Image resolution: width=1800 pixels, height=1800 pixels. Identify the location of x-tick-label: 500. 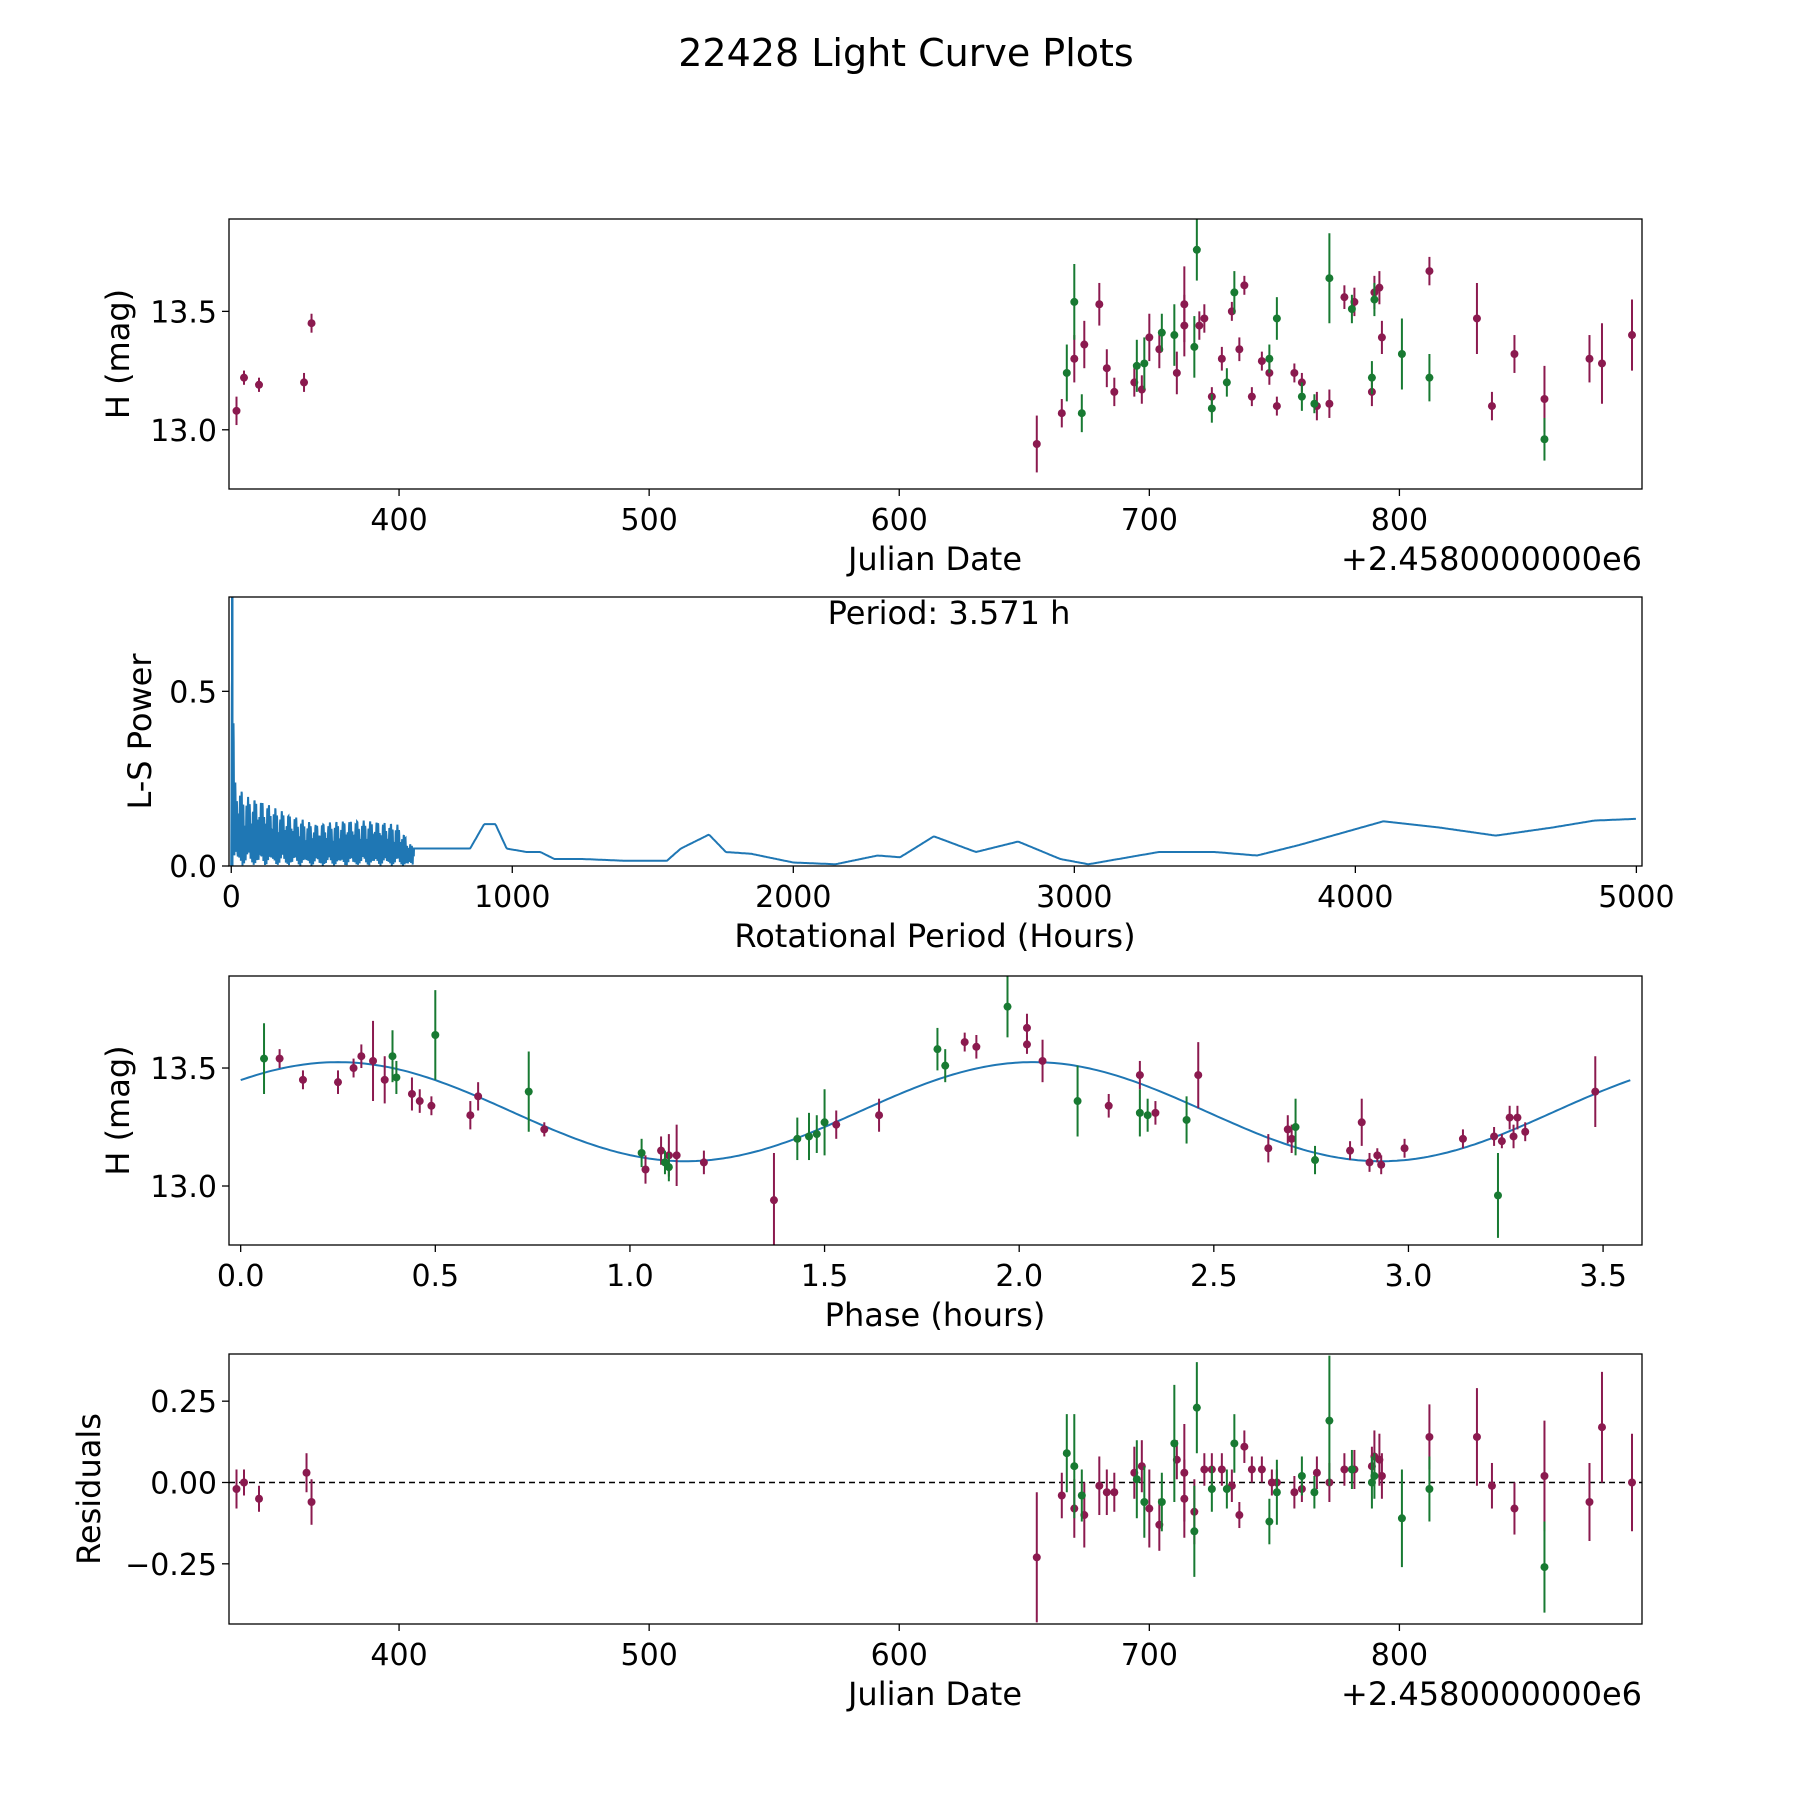
(649, 520).